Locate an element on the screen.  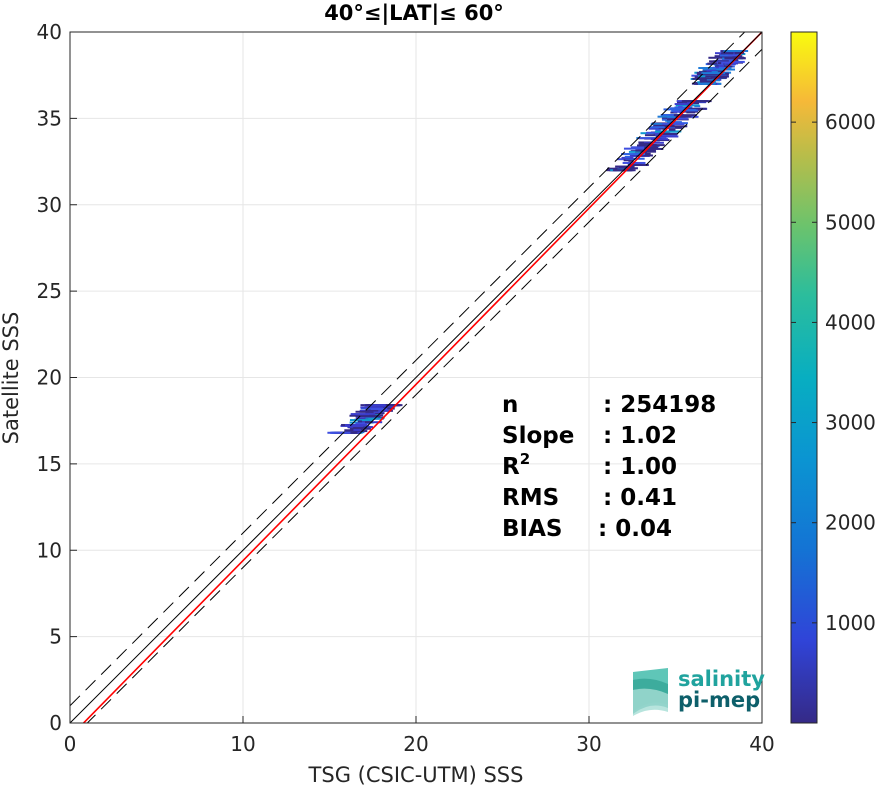
stat-value: : 1.02 is located at coordinates (640, 436).